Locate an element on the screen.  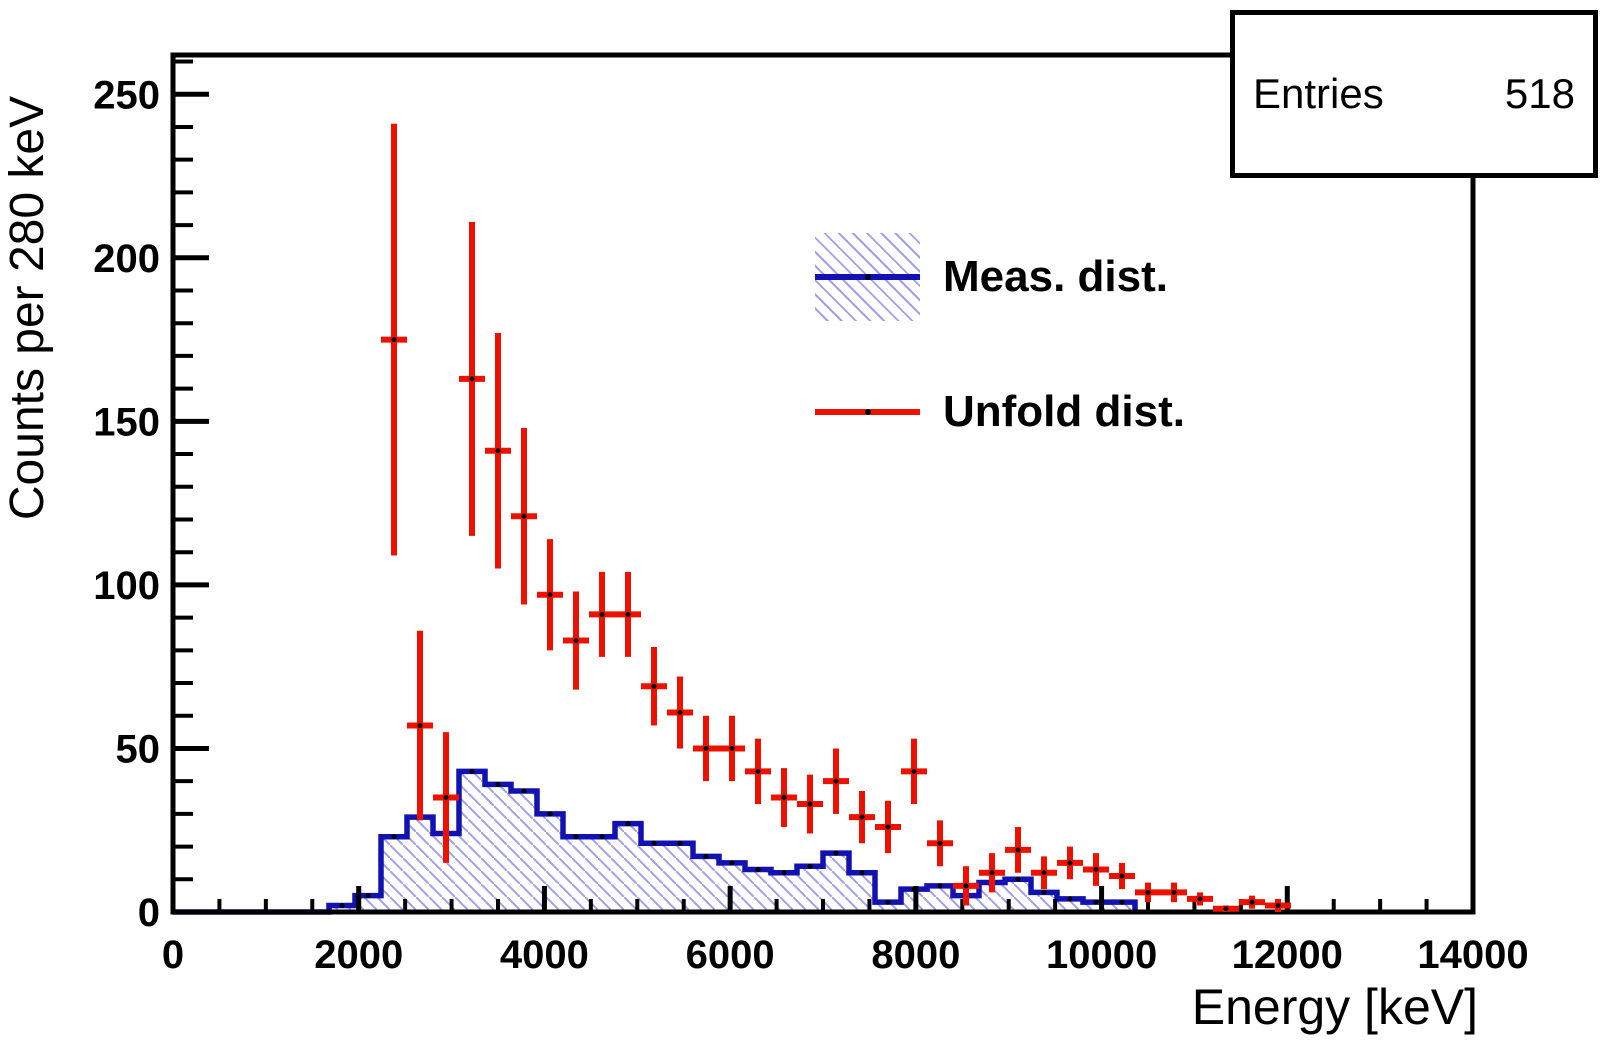
measured-hist-outline is located at coordinates (655, 841).